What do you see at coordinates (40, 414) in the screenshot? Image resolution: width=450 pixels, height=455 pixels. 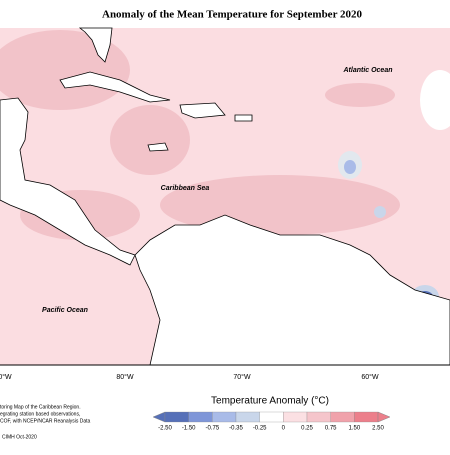 I see `footnote-line: egrating station based observations,` at bounding box center [40, 414].